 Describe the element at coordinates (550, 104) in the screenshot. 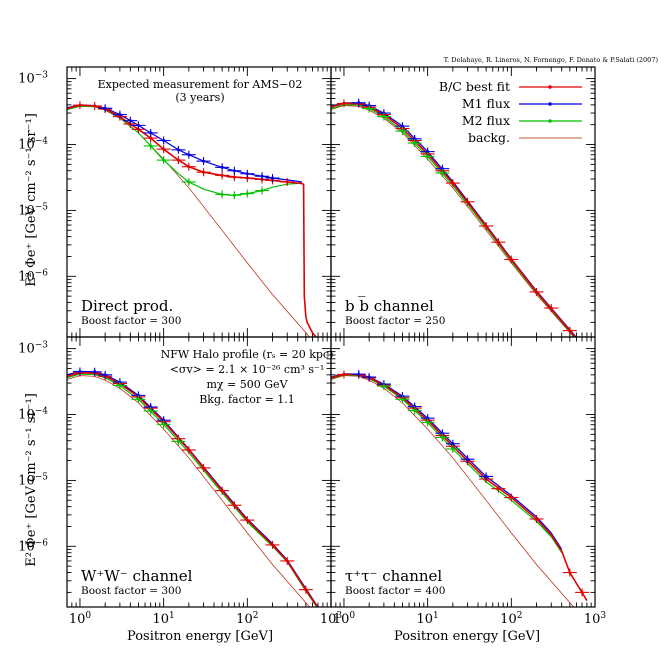

I see `legend-marker-m1-flux` at that location.